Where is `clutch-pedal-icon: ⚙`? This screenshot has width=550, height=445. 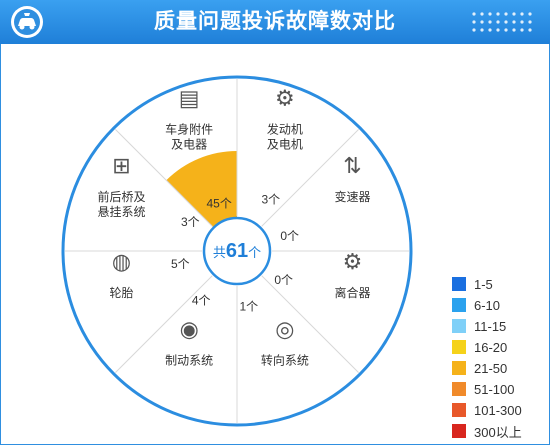
clutch-pedal-icon: ⚙ is located at coordinates (353, 261).